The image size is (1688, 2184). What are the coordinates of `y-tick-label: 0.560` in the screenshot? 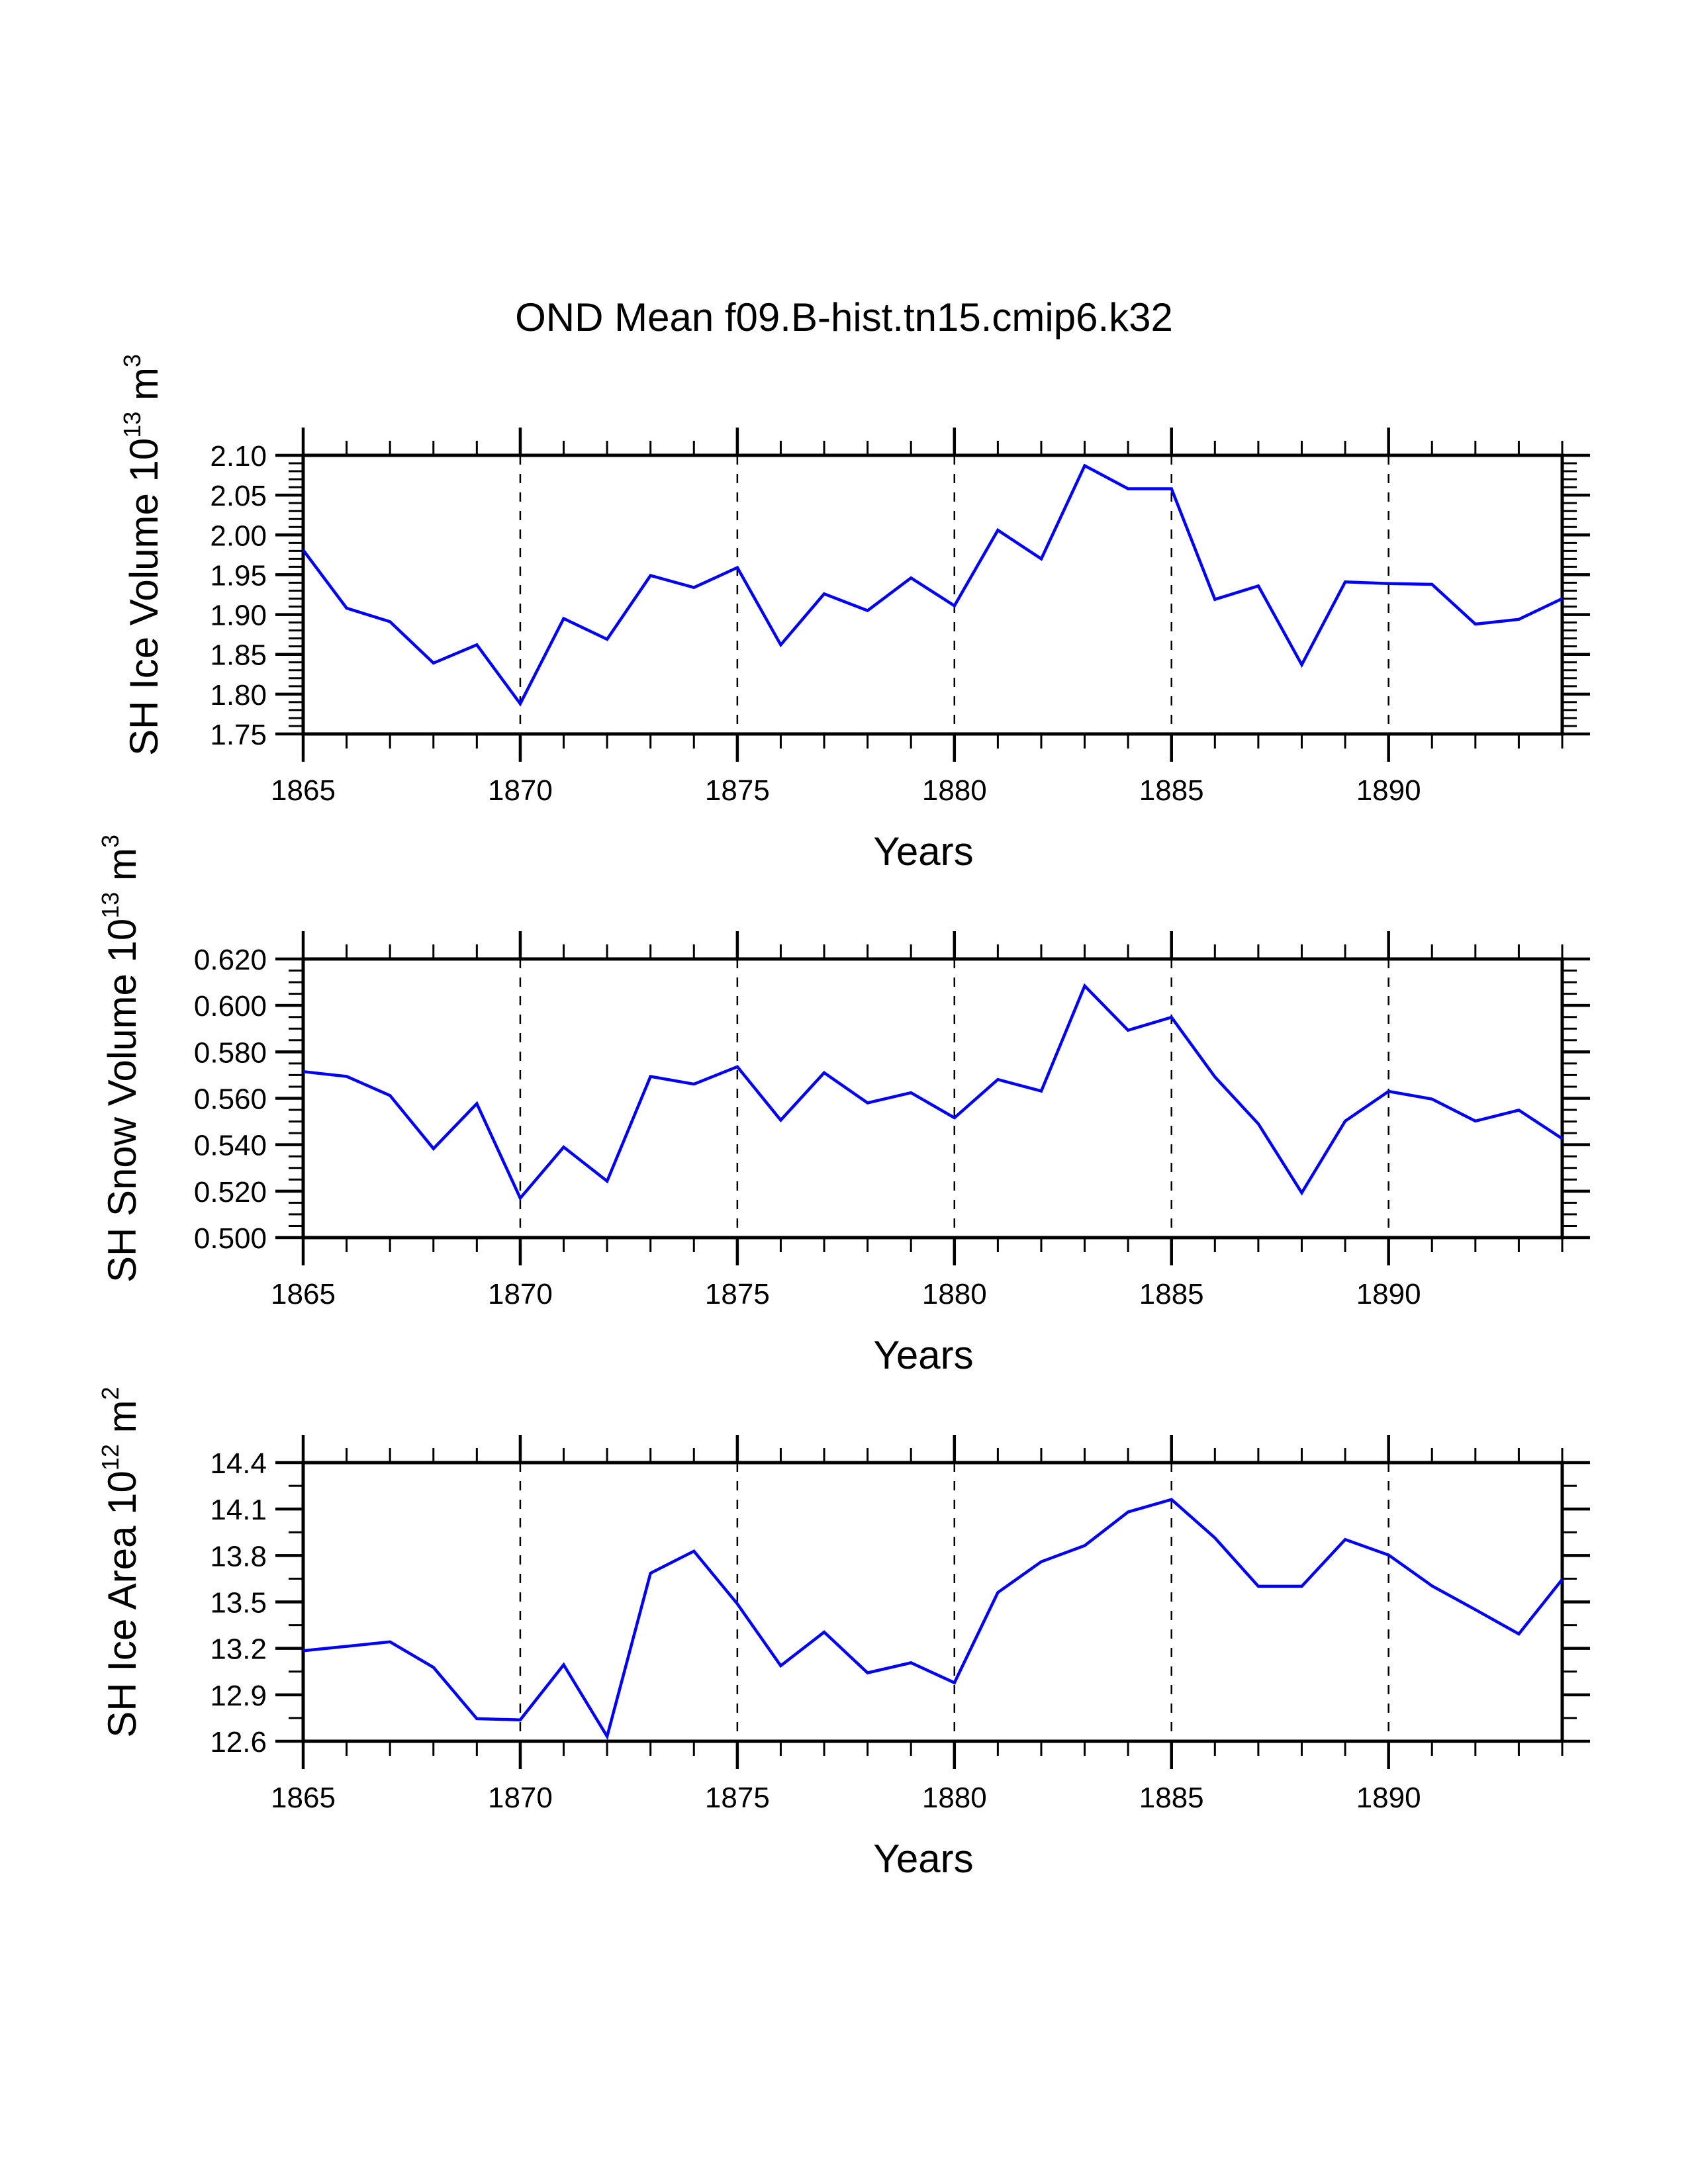 It's located at (230, 1099).